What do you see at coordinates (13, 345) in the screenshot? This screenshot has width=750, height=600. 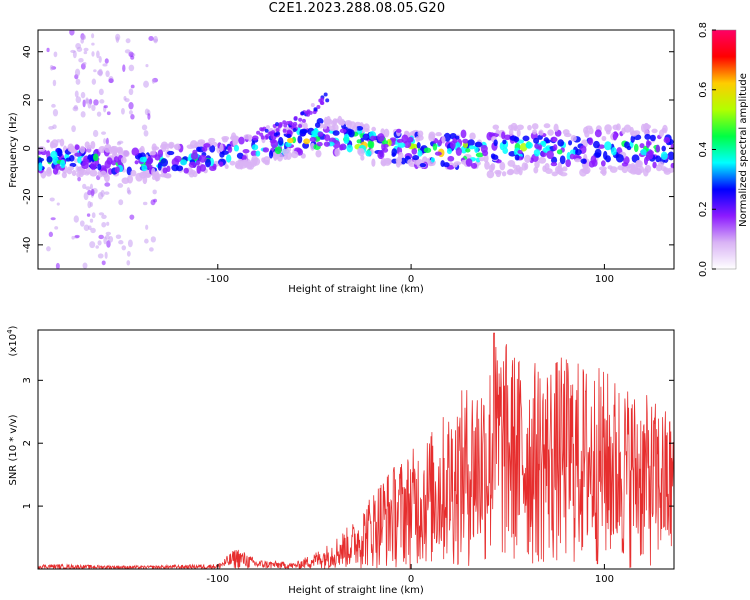 I see `snr-scale-label: (x10` at bounding box center [13, 345].